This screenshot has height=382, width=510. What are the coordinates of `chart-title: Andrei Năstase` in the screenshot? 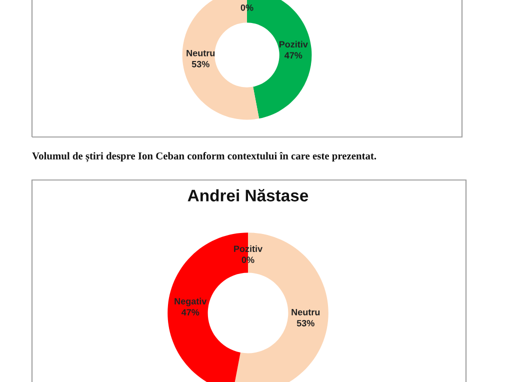 It's located at (248, 195).